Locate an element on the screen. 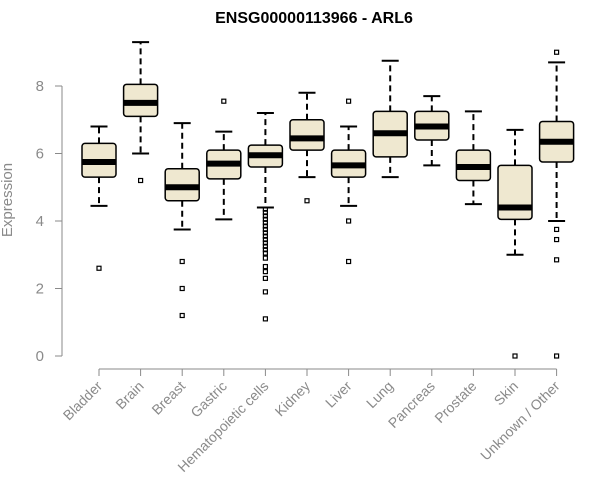 The image size is (600, 500). x-tick-label: Breast is located at coordinates (168, 398).